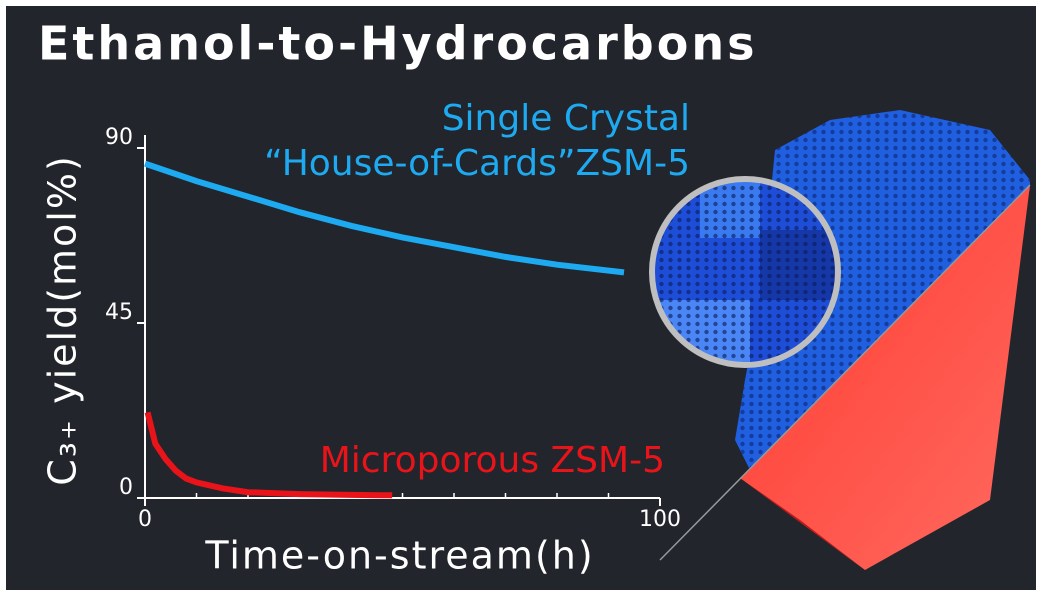  What do you see at coordinates (492, 460) in the screenshot?
I see `series-label: Microporous ZSM-5` at bounding box center [492, 460].